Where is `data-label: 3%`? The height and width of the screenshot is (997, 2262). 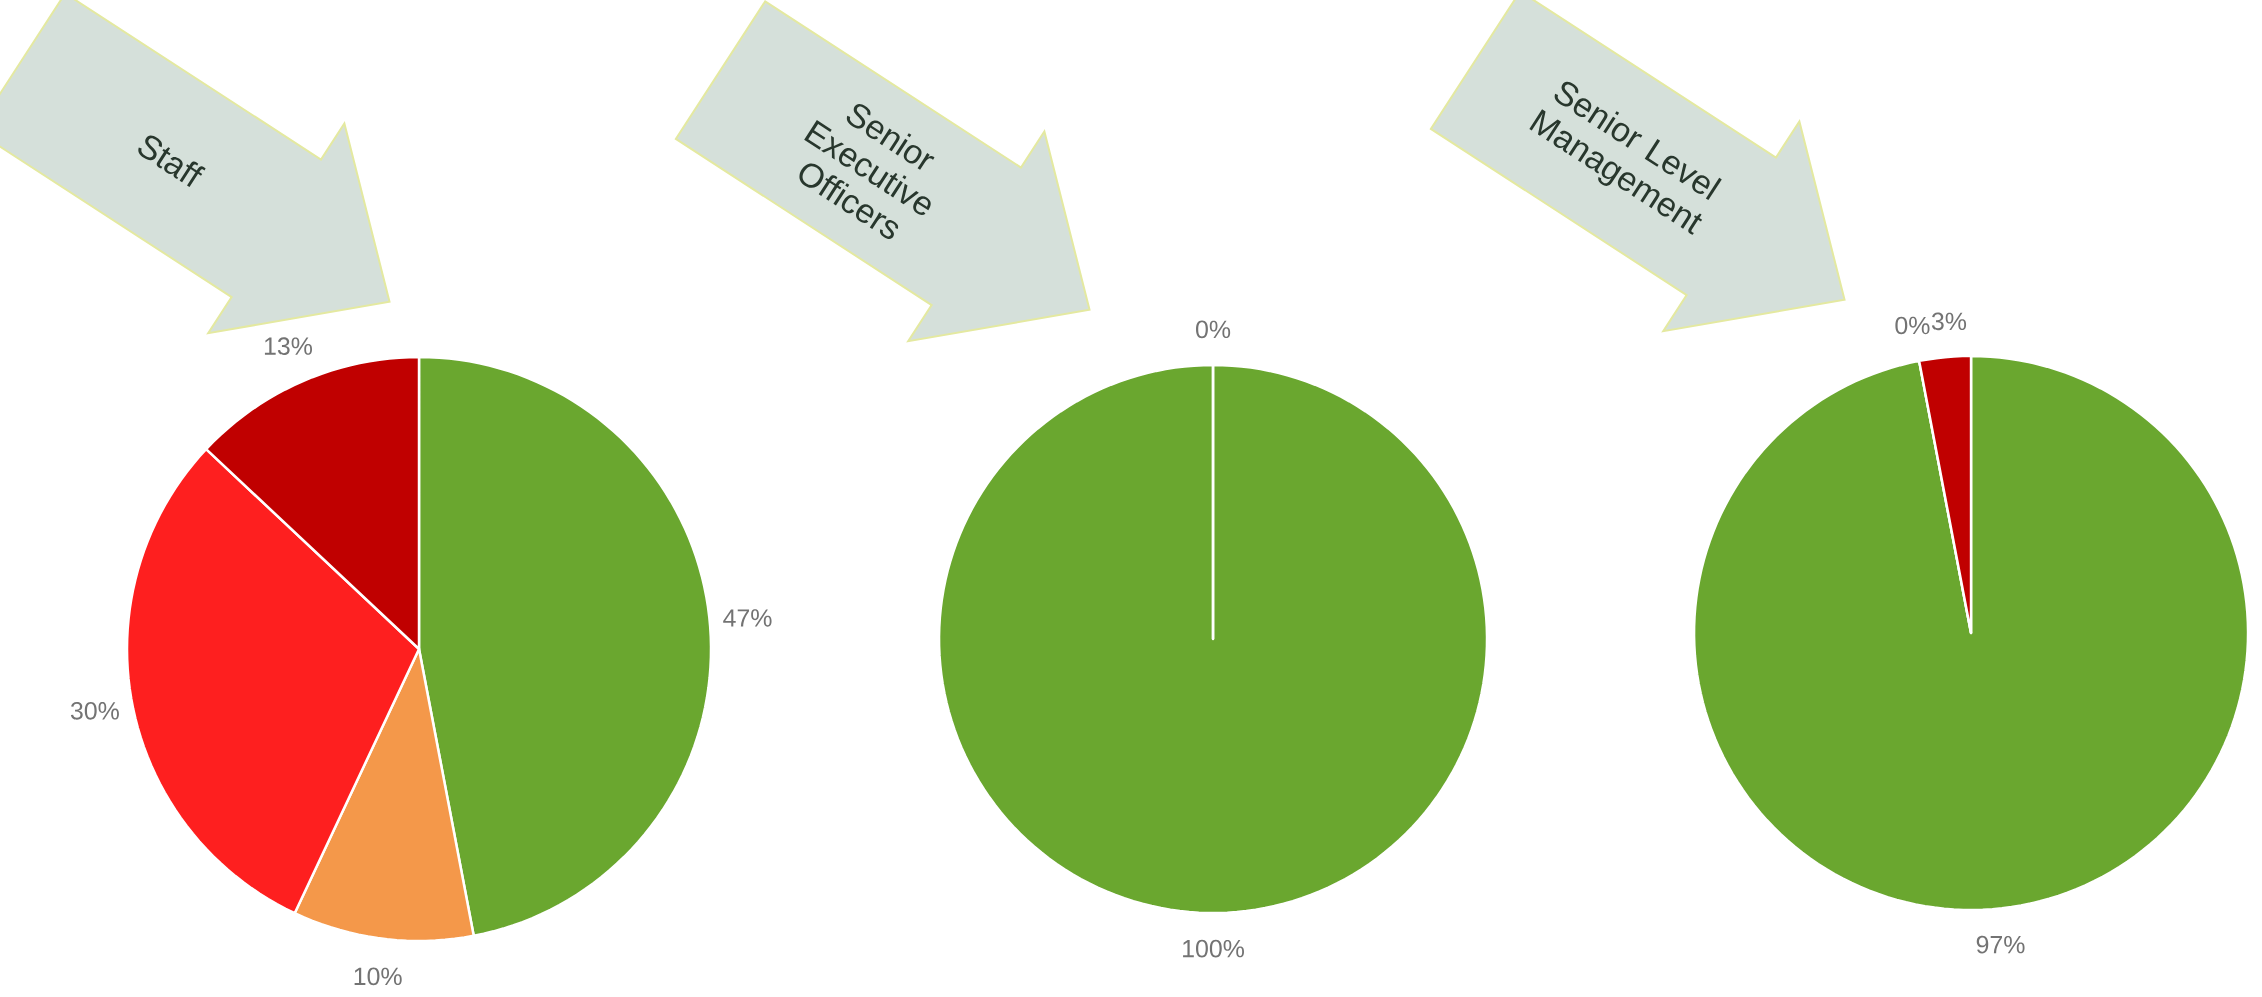 data-label: 3% is located at coordinates (1949, 321).